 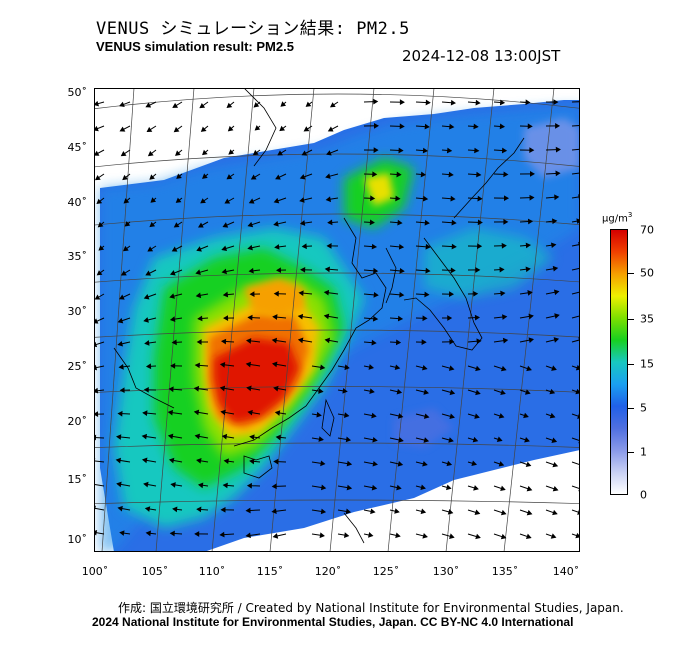 What do you see at coordinates (643, 452) in the screenshot?
I see `colorbar-tick-1: 1` at bounding box center [643, 452].